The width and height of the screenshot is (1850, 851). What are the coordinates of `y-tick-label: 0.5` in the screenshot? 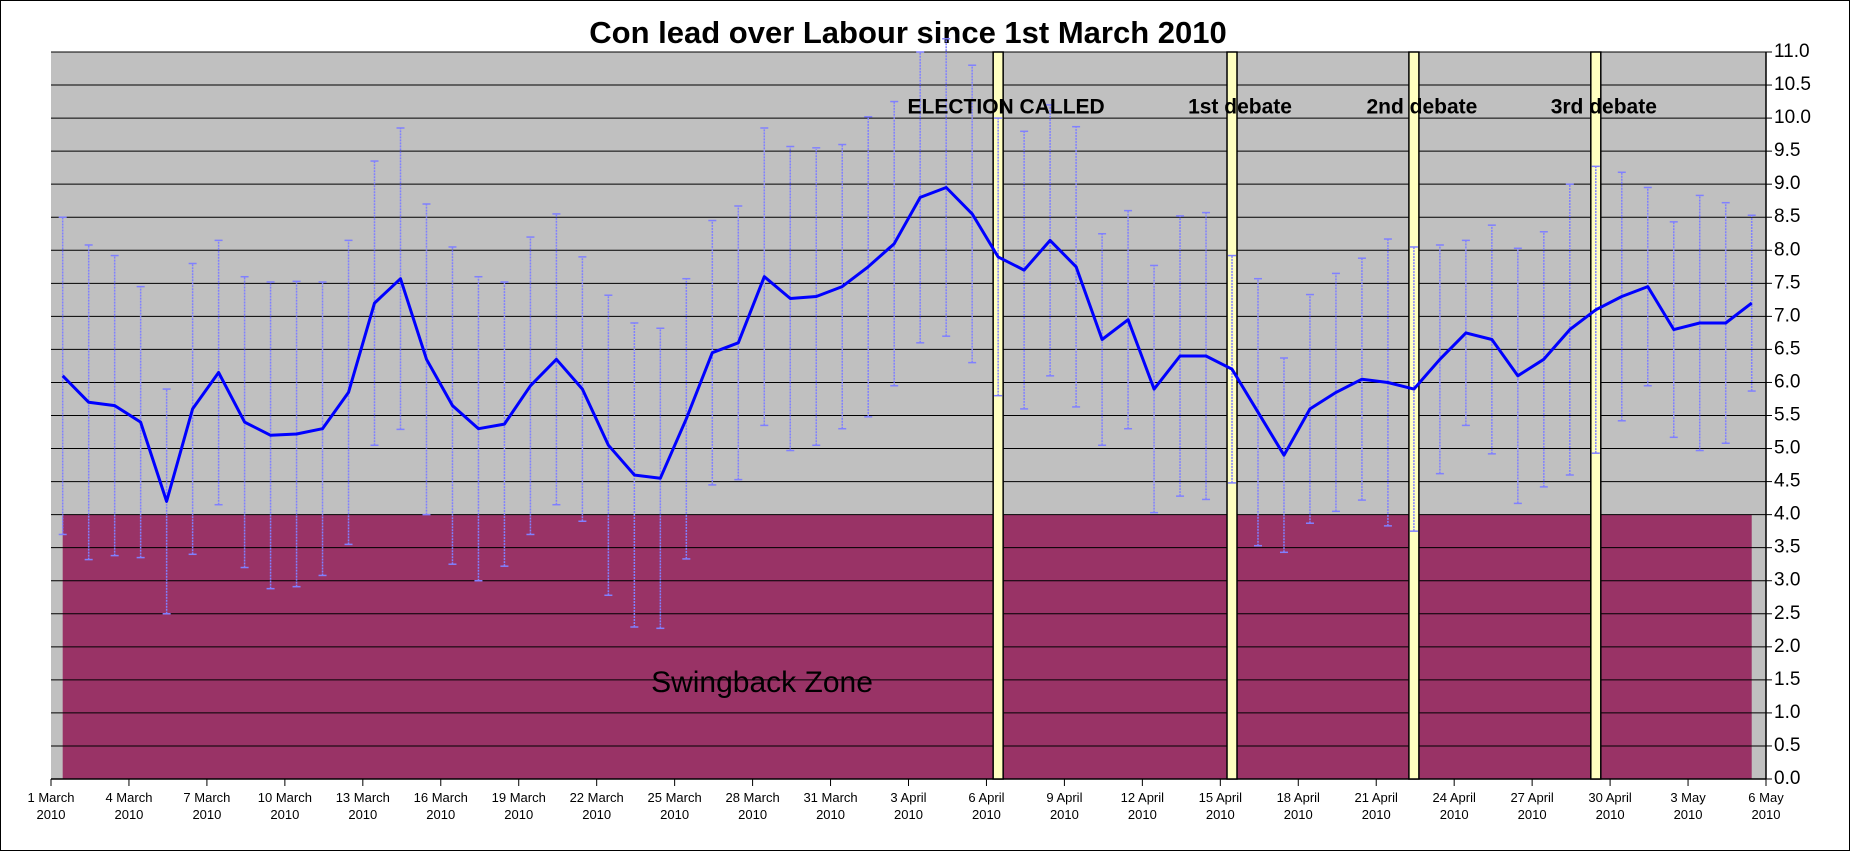 It's located at (1787, 745).